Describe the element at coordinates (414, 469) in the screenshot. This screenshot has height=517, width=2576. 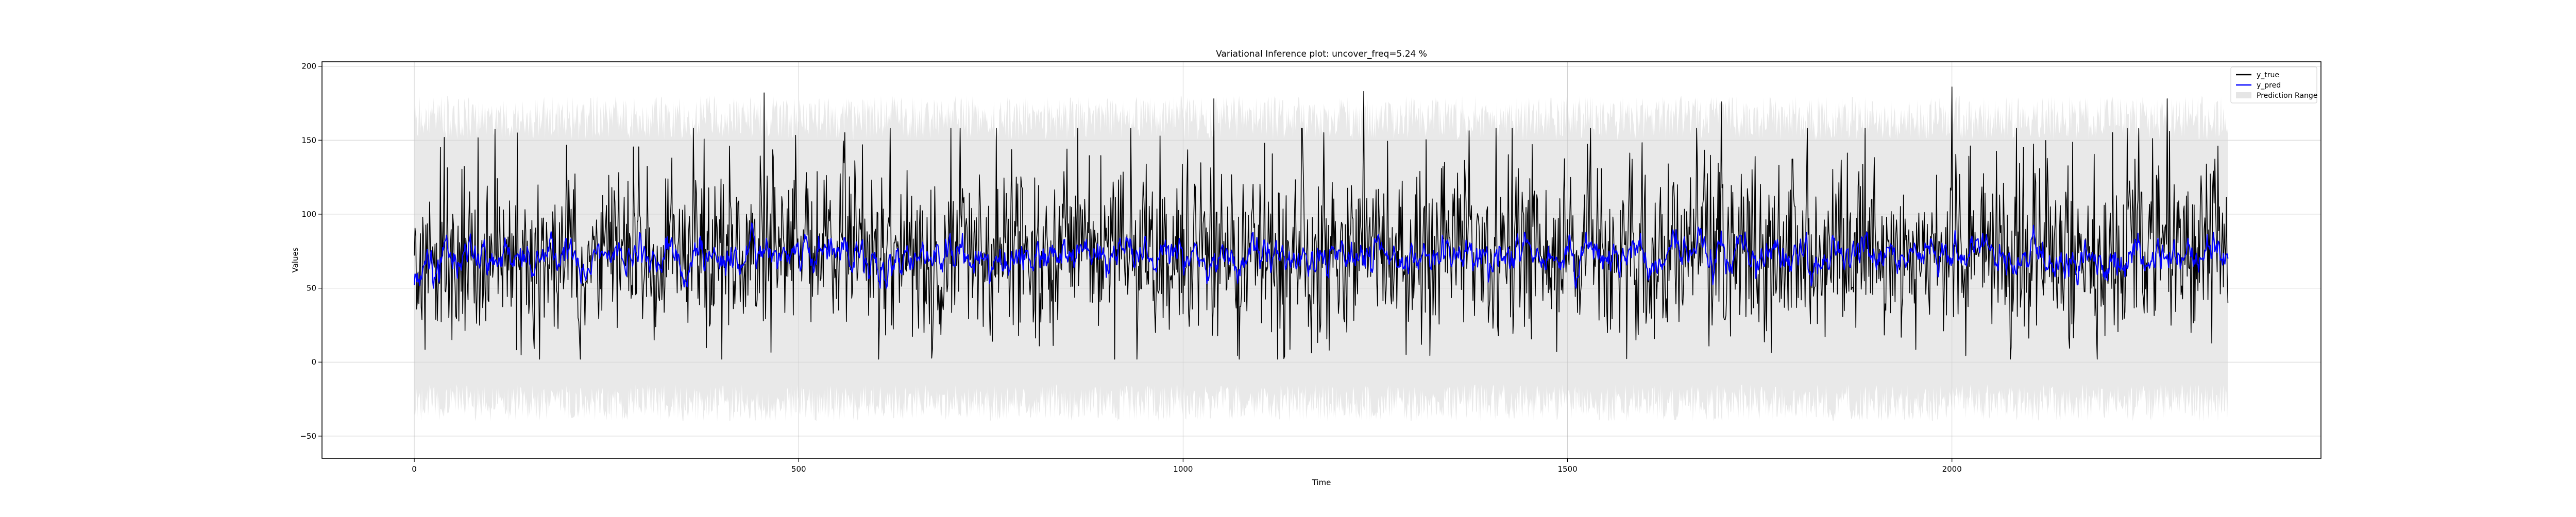
I see `x-tick-label: 0` at that location.